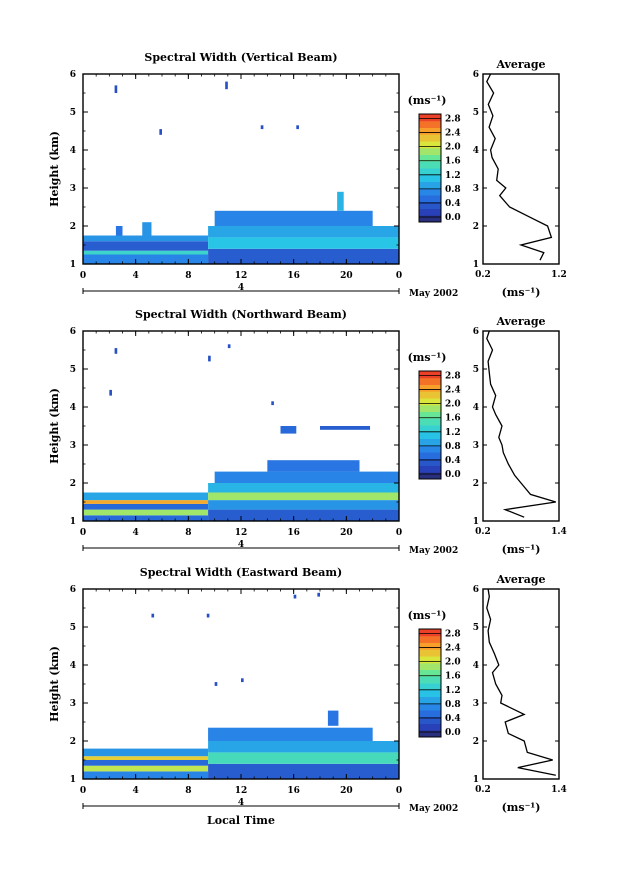  Describe the element at coordinates (559, 275) in the screenshot. I see `average-x-tick-label: 1.2` at that location.